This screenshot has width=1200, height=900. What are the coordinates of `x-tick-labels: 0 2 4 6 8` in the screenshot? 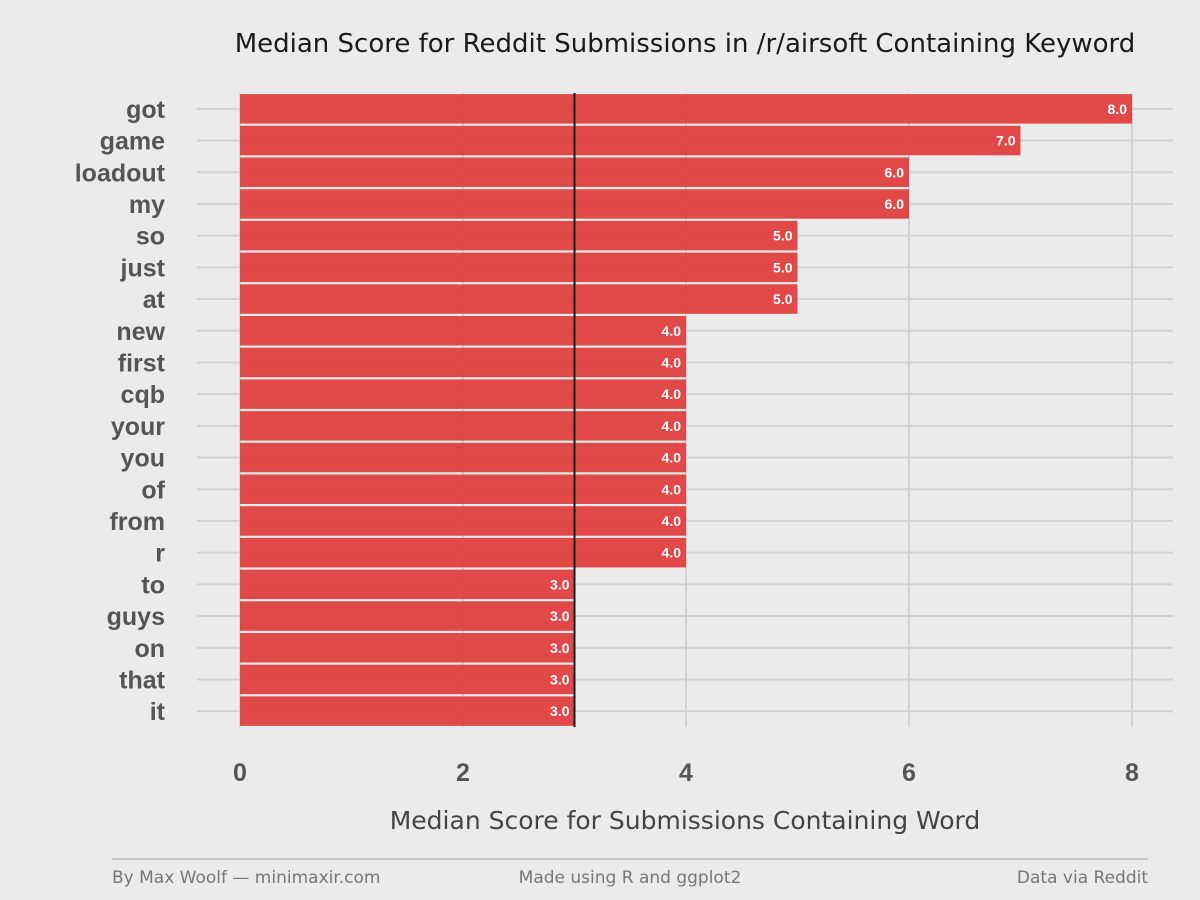 It's located at (686, 773).